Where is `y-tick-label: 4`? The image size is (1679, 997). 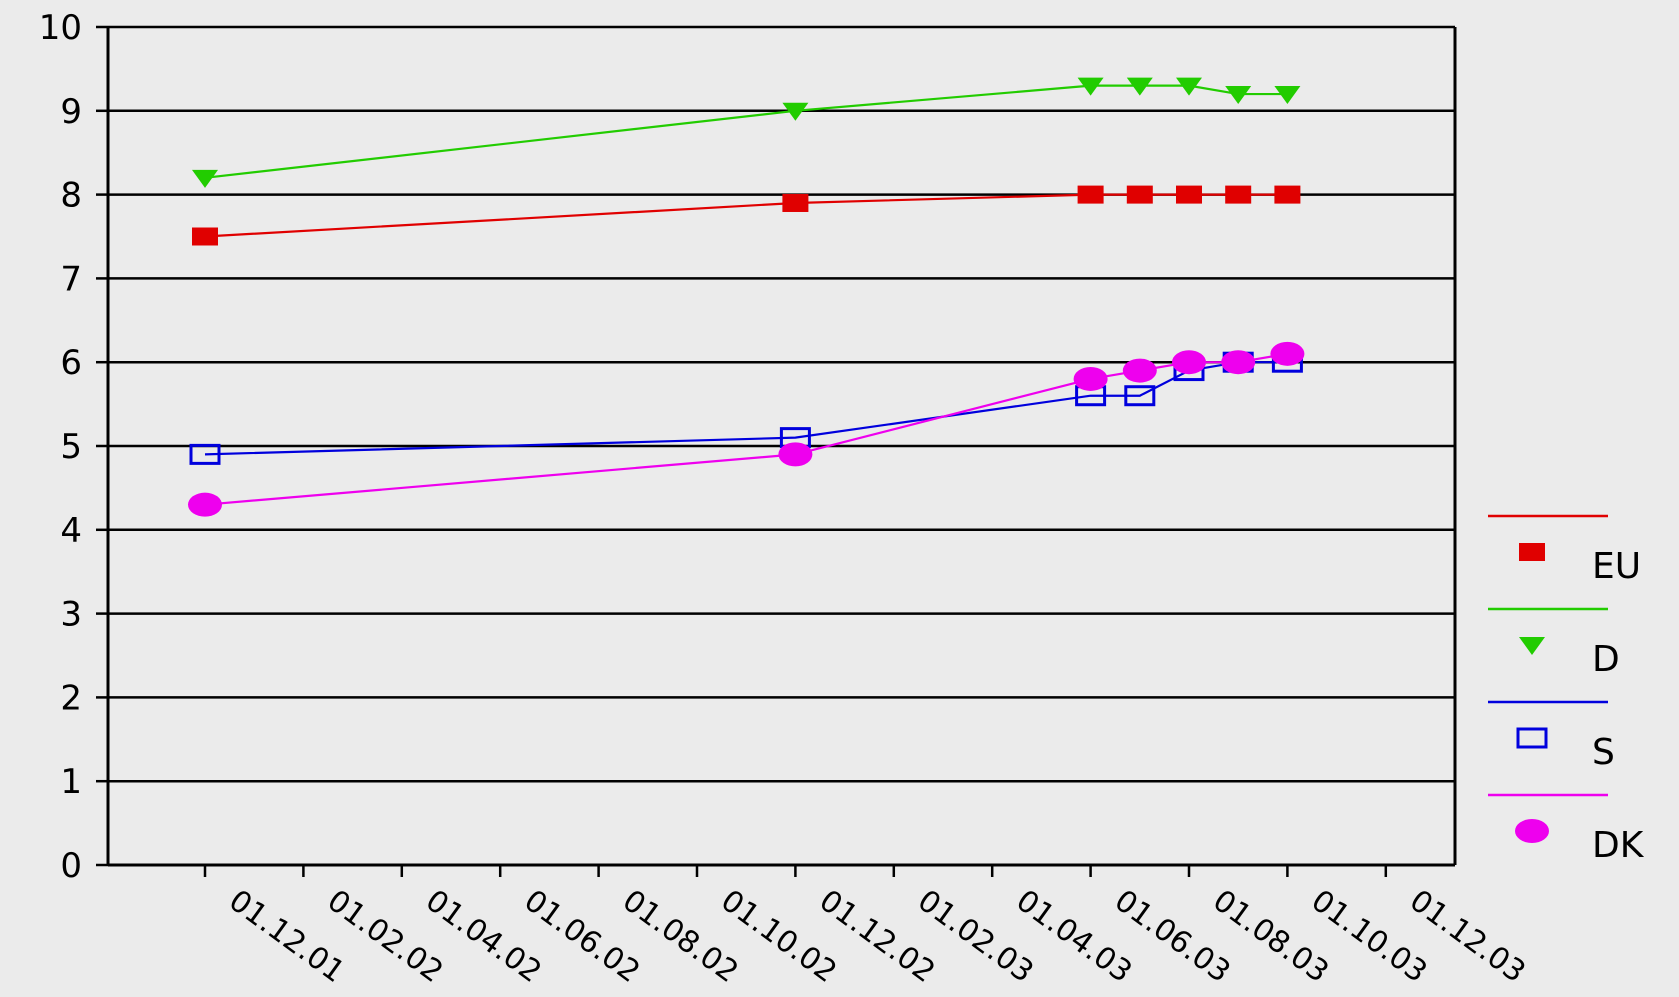 y-tick-label: 4 is located at coordinates (71, 531).